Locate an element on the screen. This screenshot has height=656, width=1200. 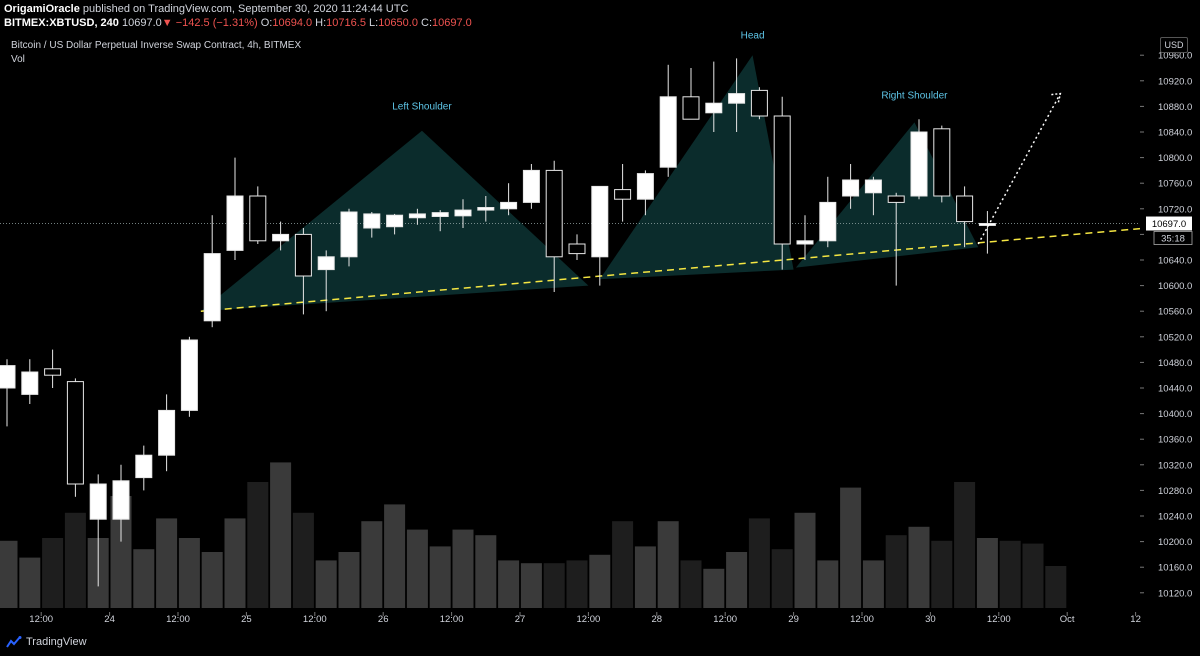
price-tick-label: 10800.0 is located at coordinates (1175, 158).